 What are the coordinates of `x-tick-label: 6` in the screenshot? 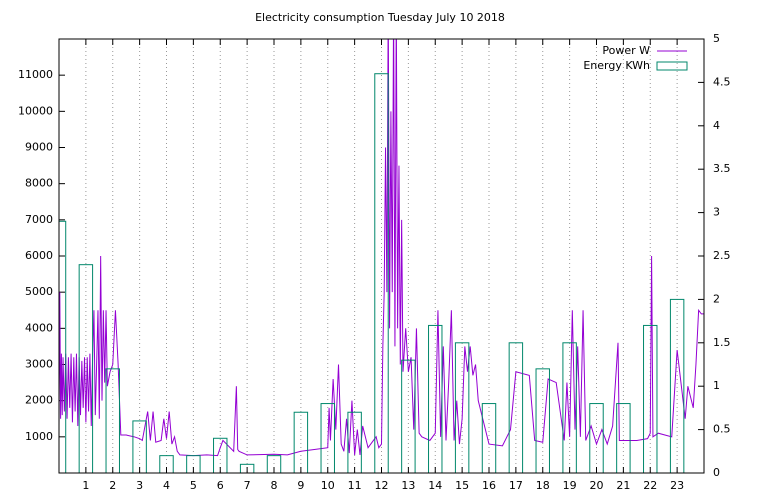 It's located at (220, 485).